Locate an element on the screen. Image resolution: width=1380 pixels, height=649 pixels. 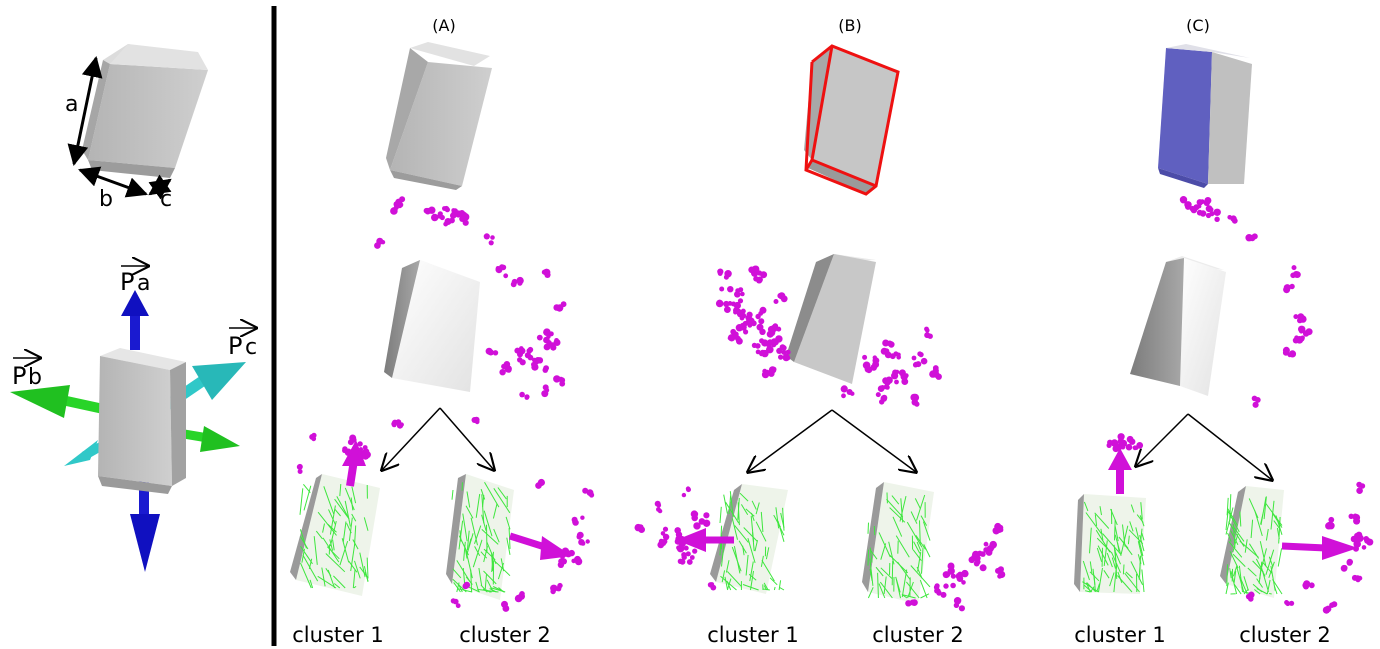
pa-label: P a is located at coordinates (135, 281).